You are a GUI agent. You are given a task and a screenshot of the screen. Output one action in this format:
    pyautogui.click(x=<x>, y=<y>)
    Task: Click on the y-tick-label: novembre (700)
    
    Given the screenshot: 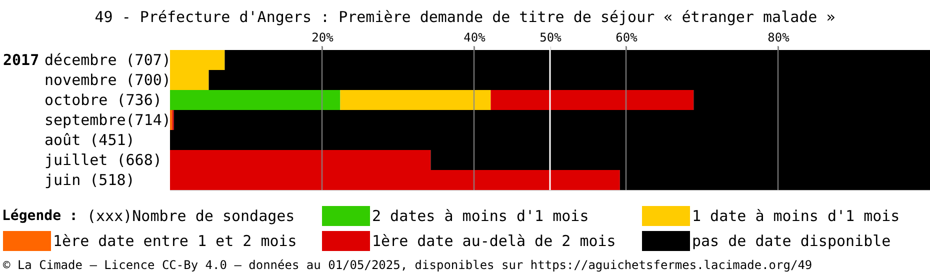 What is the action you would take?
    pyautogui.click(x=107, y=80)
    